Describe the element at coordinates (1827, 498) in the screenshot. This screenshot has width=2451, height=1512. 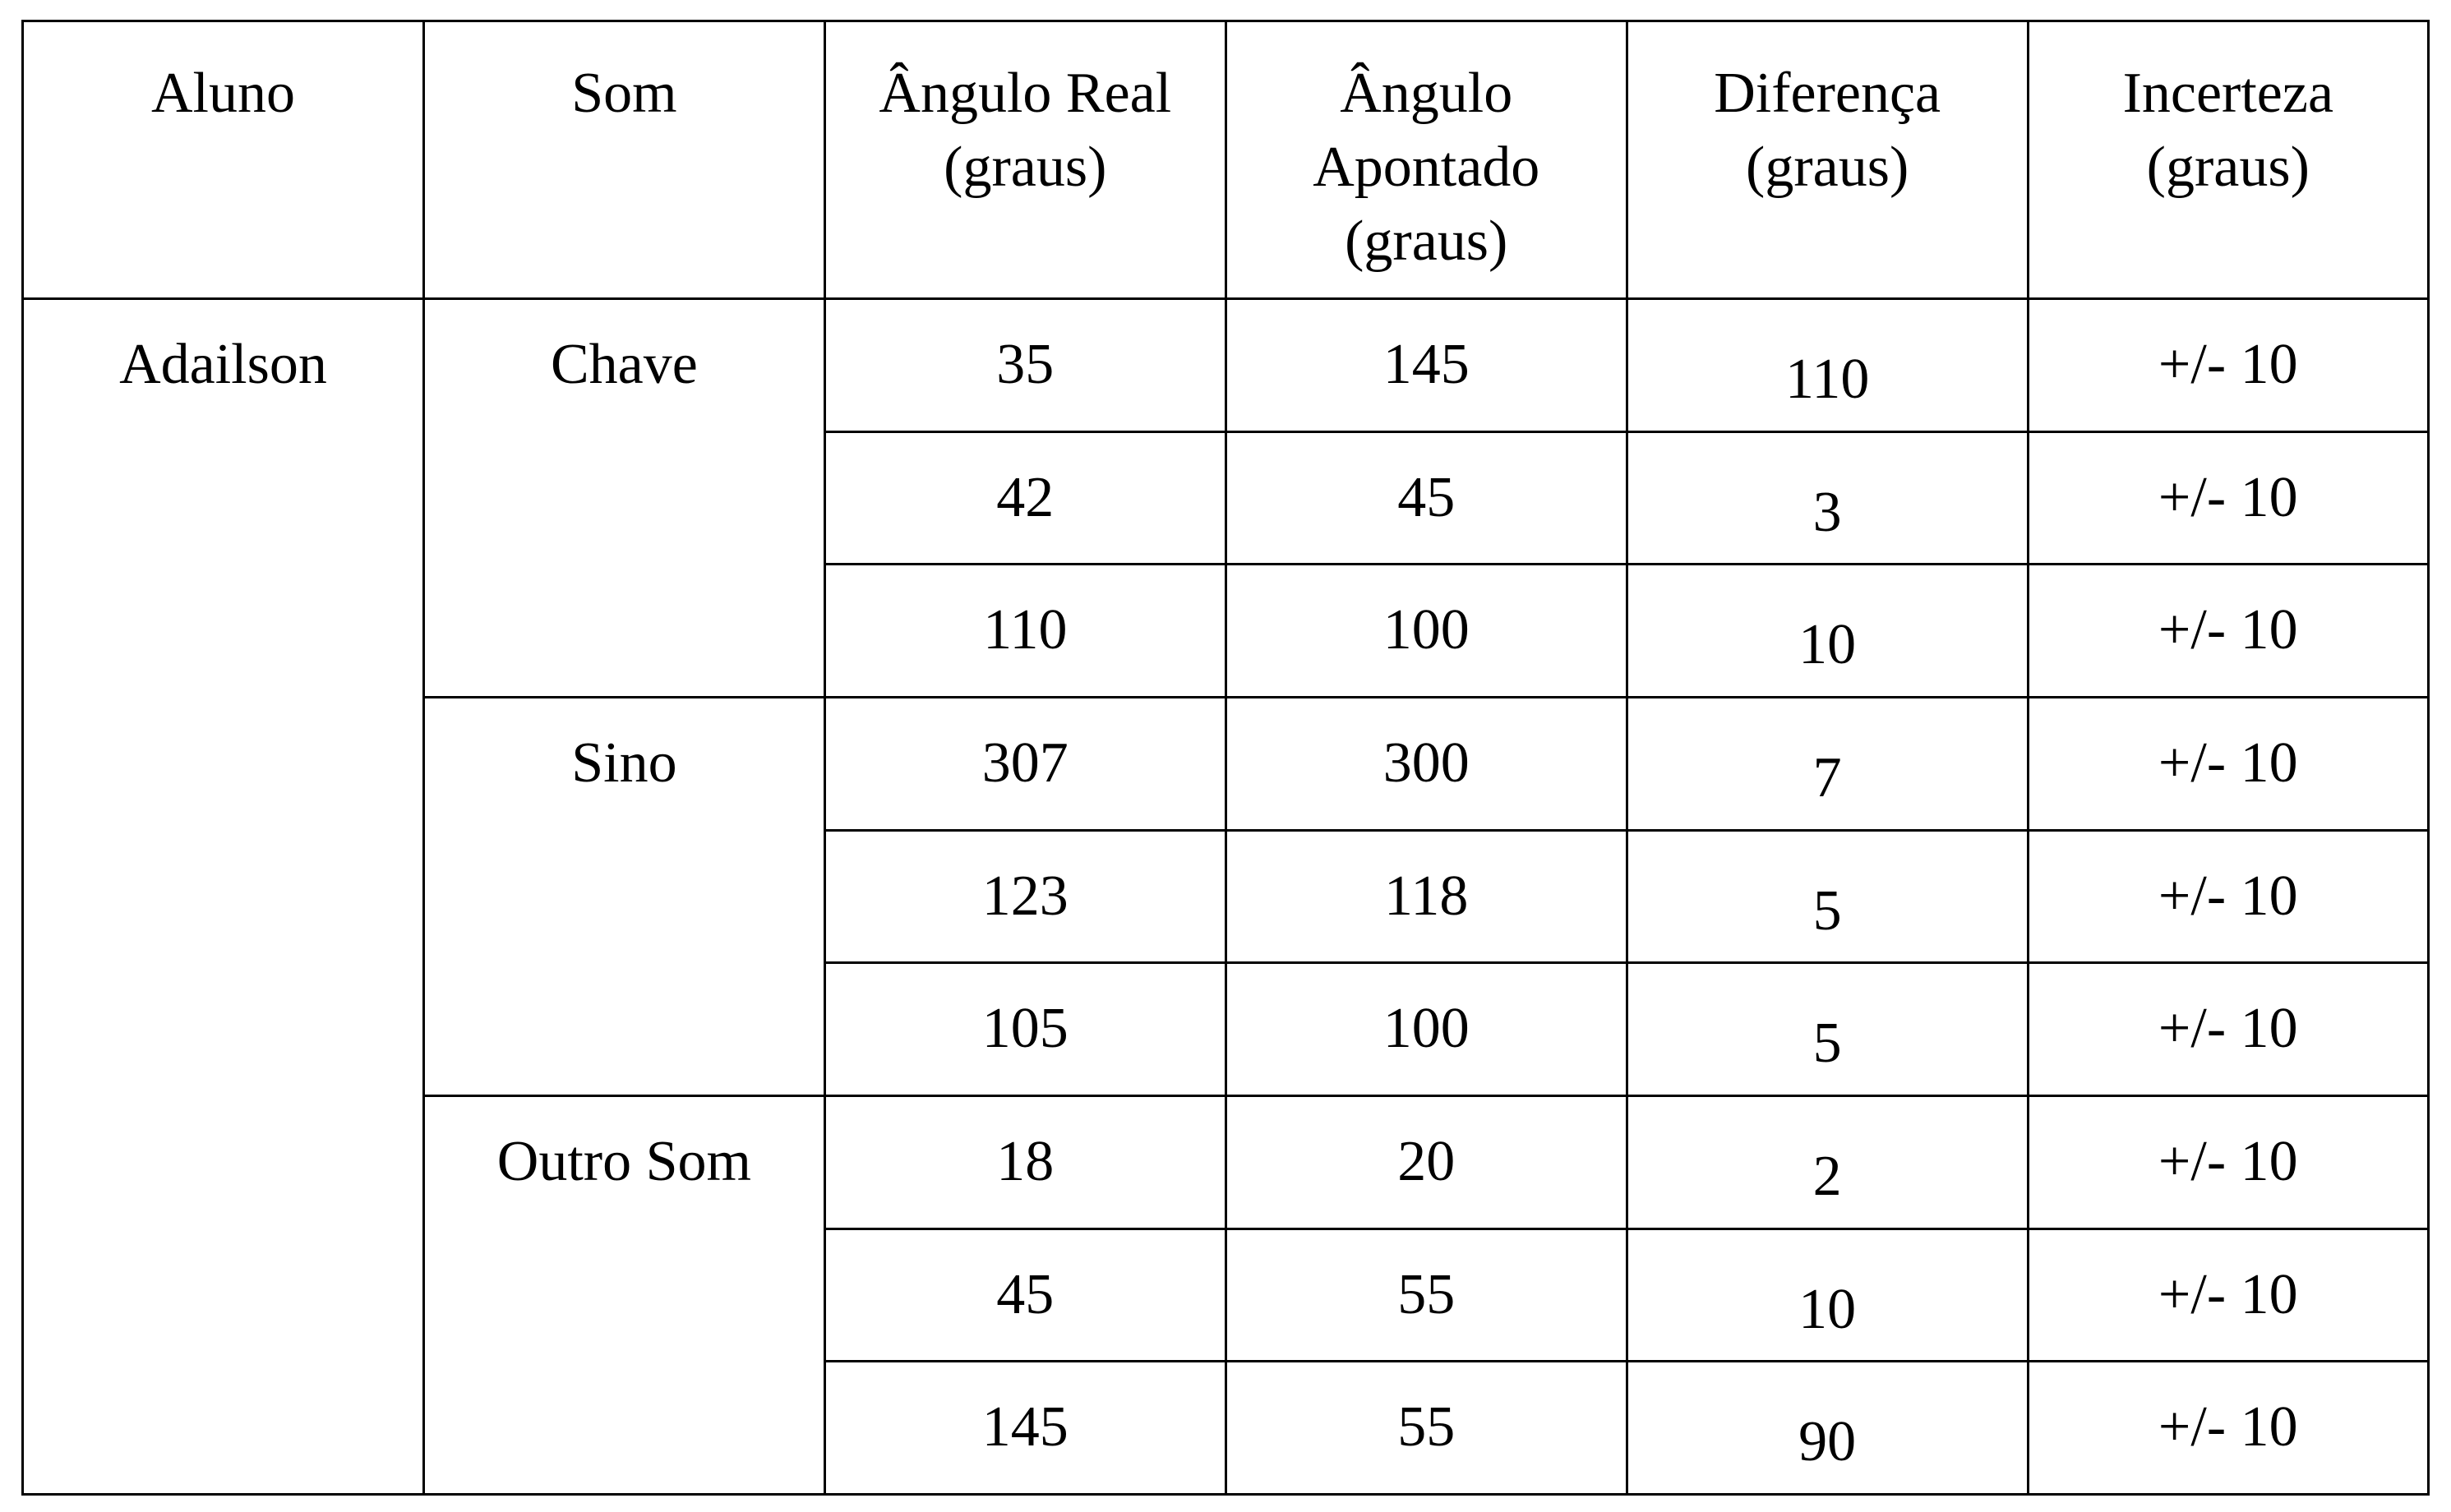
I see `difference-cell: 3` at that location.